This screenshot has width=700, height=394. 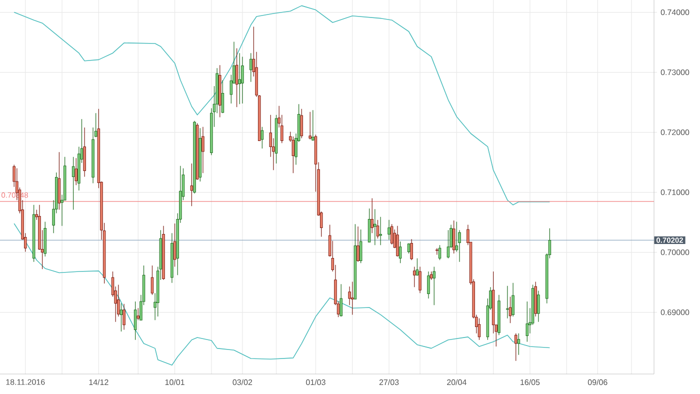 I want to click on y-tick-label: 0.73000, so click(x=675, y=72).